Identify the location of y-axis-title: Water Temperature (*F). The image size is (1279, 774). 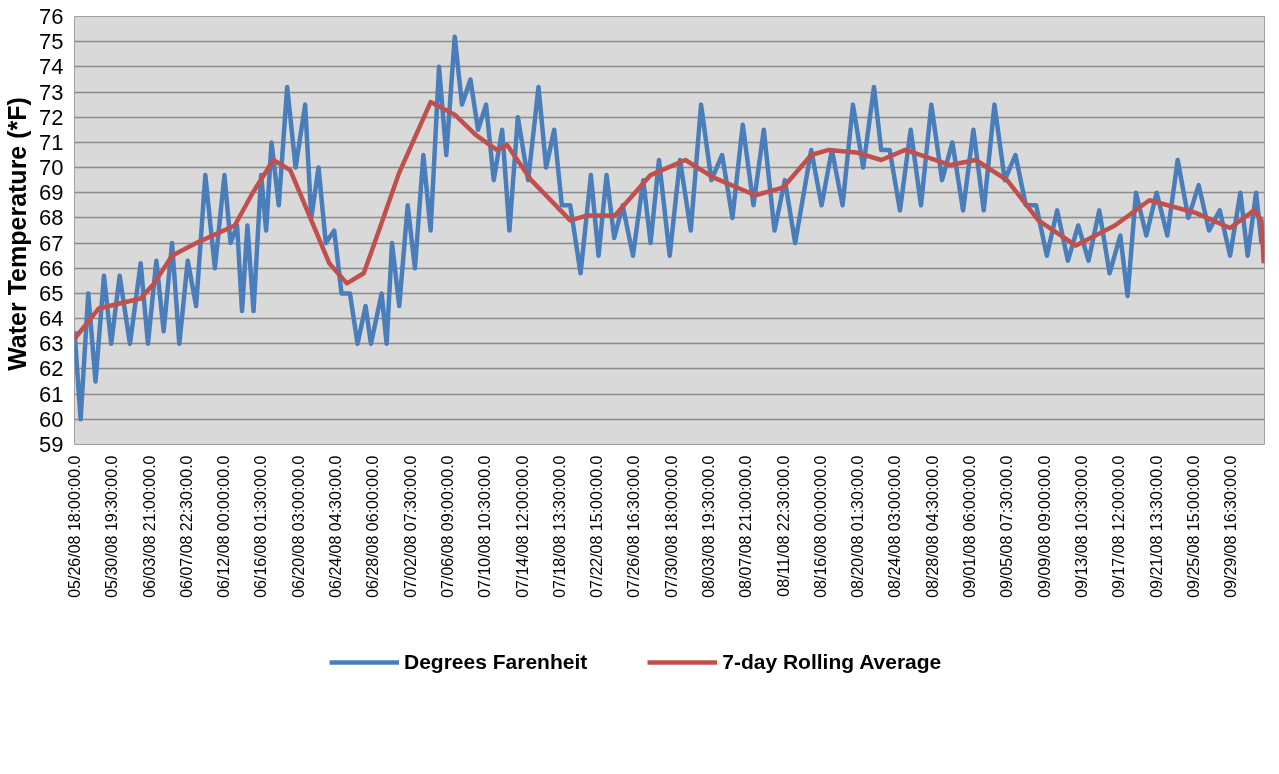
(17, 234).